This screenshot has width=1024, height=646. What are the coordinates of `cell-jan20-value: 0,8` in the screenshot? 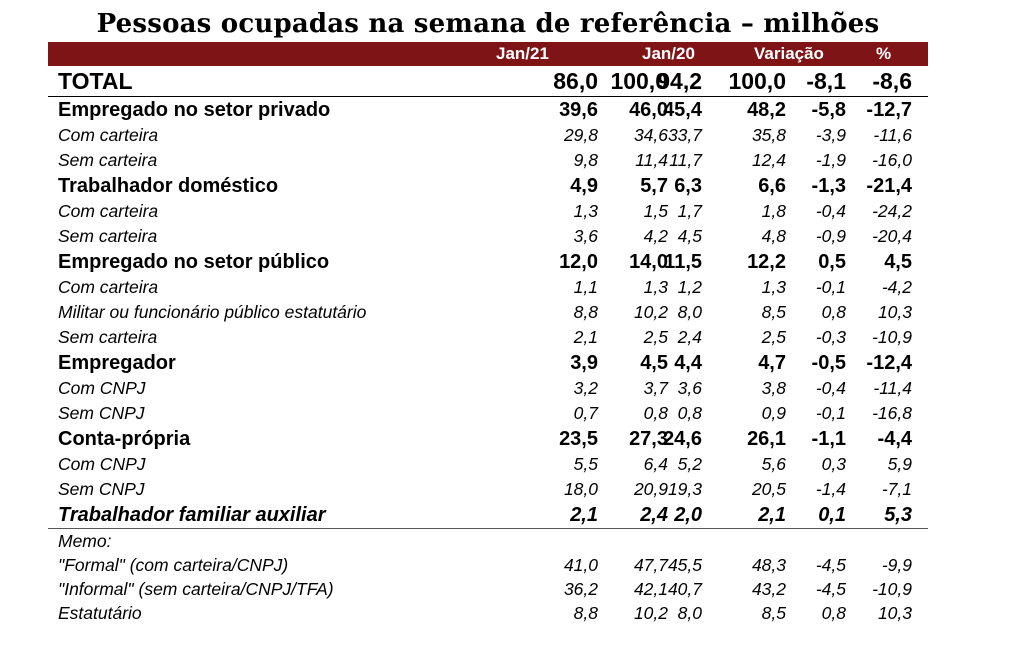 It's located at (689, 413).